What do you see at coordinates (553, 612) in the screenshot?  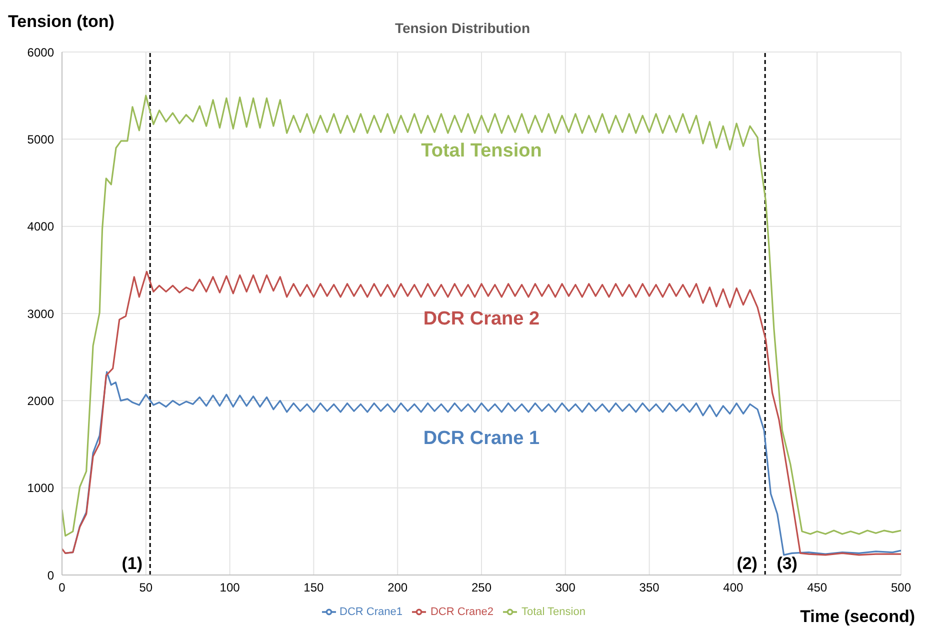 I see `legend-label: Total Tension` at bounding box center [553, 612].